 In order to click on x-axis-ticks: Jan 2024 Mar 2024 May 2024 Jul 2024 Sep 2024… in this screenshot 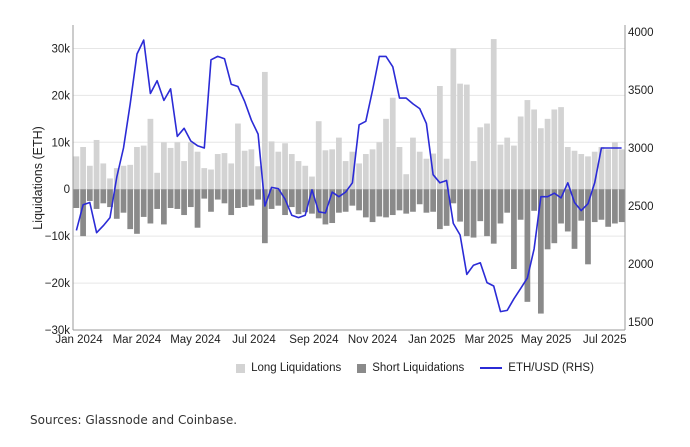, I will do `click(340, 340)`.